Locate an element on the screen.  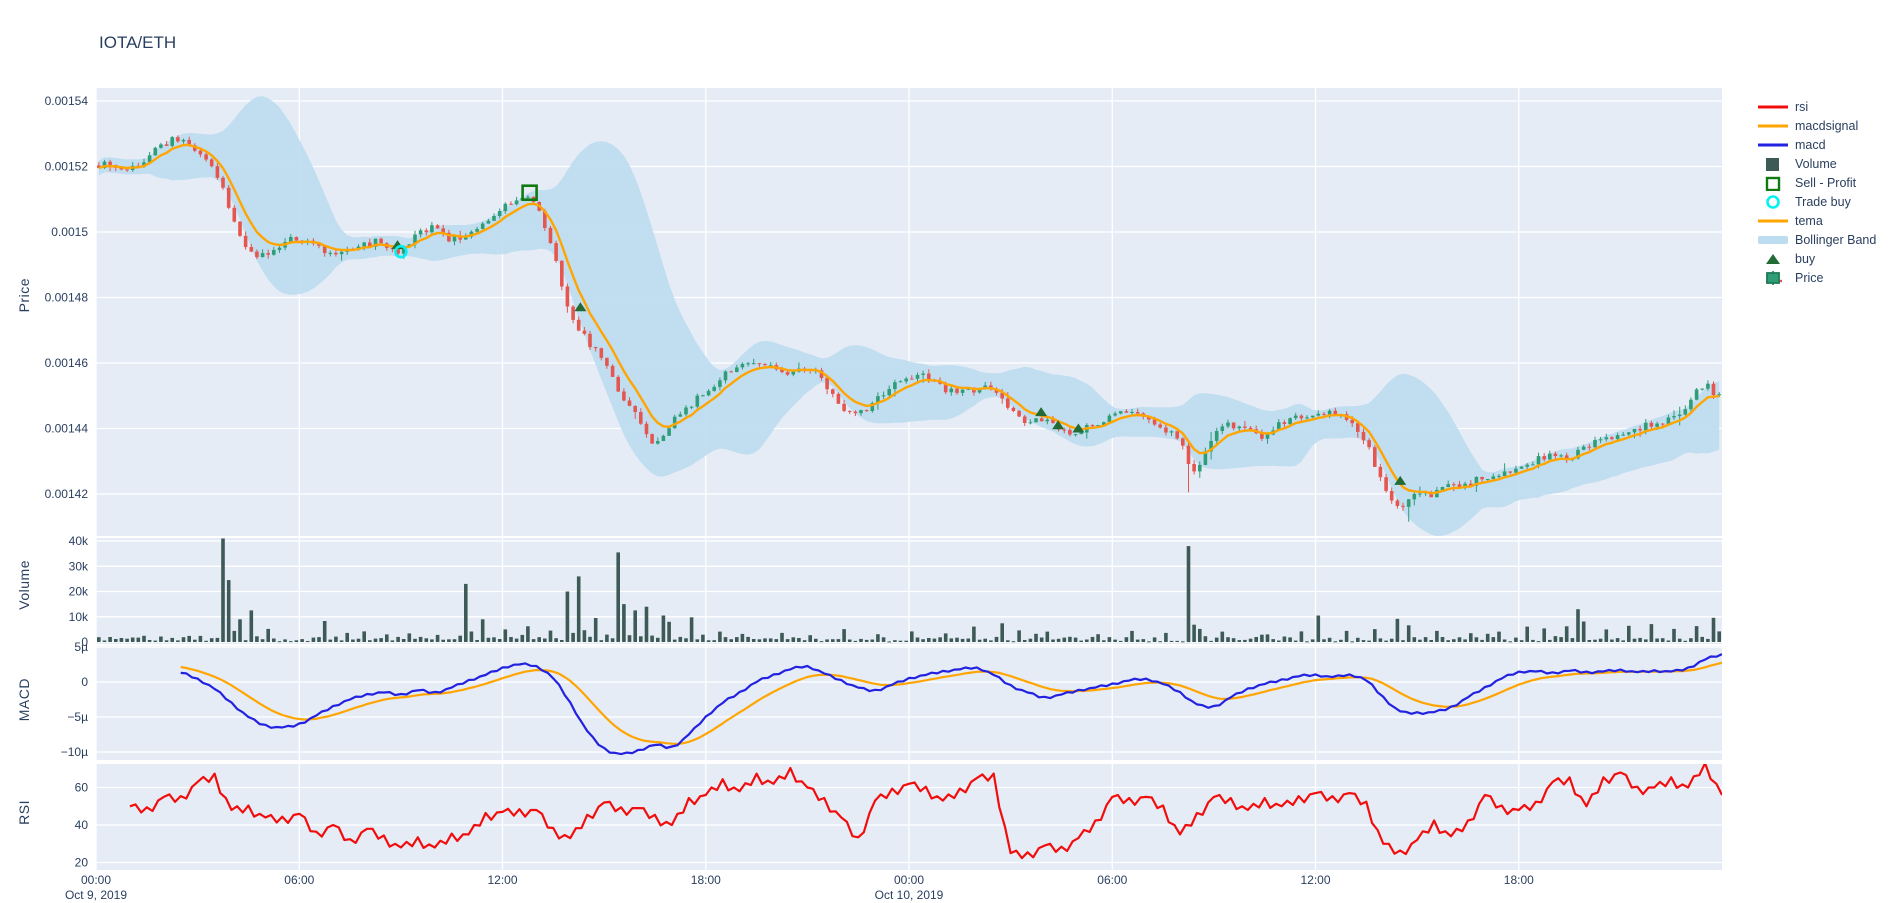
svg-text: 40 is located at coordinates (82, 825).